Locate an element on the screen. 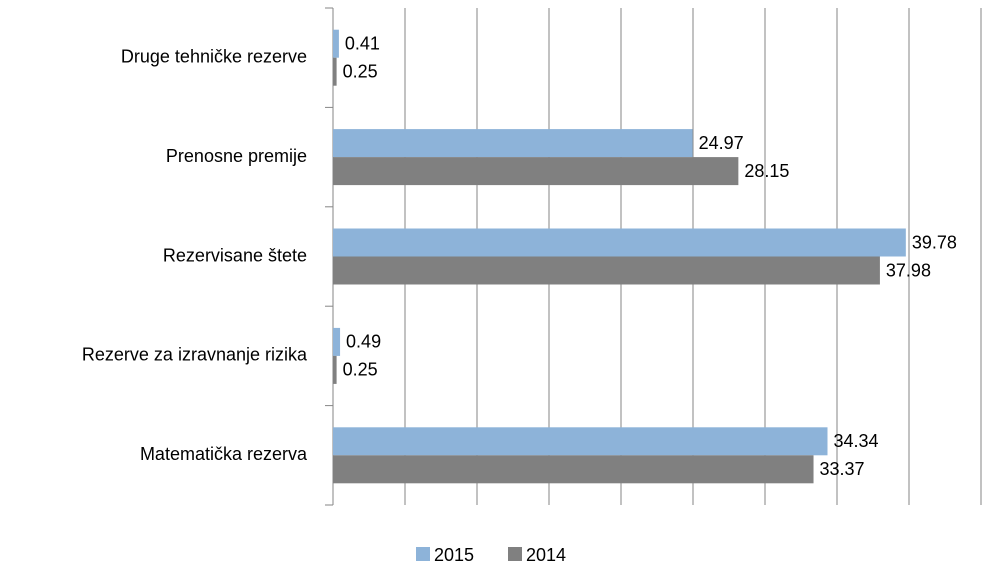  value-label: 0.41 is located at coordinates (362, 43).